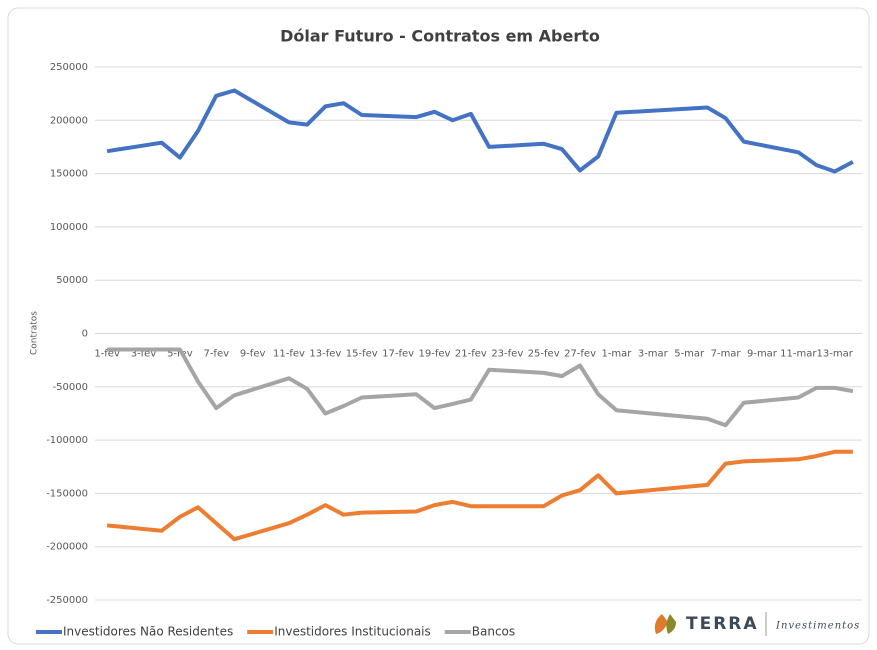 This screenshot has width=877, height=650. Describe the element at coordinates (289, 354) in the screenshot. I see `x-tick-label: 11-fev` at that location.